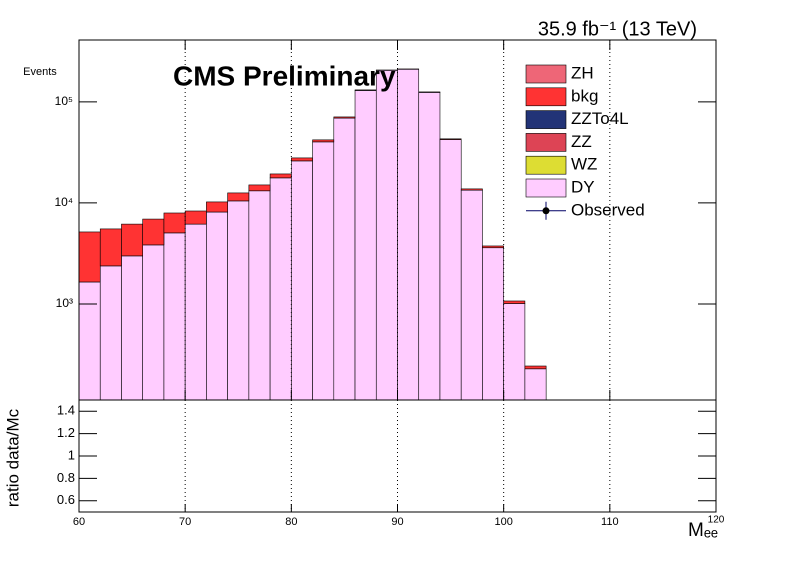 The image size is (796, 572). What do you see at coordinates (610, 522) in the screenshot?
I see `x-tick-label: 110` at bounding box center [610, 522].